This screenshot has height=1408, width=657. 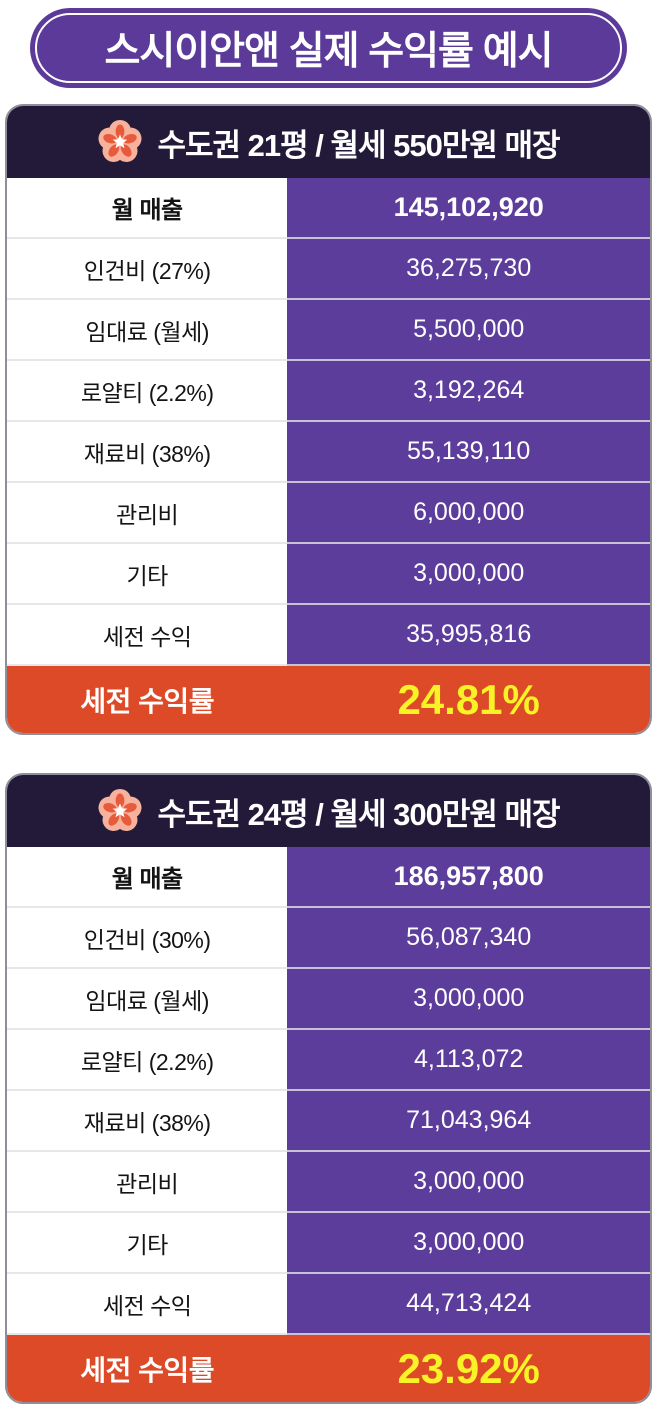 I want to click on table-row-sales: 월 매출 145,102,920, so click(x=328, y=208).